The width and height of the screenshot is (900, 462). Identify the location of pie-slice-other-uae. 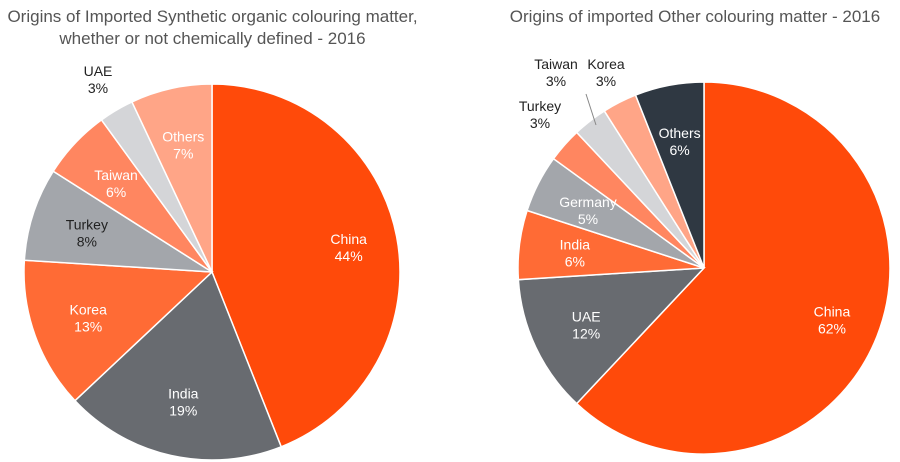
(611, 336).